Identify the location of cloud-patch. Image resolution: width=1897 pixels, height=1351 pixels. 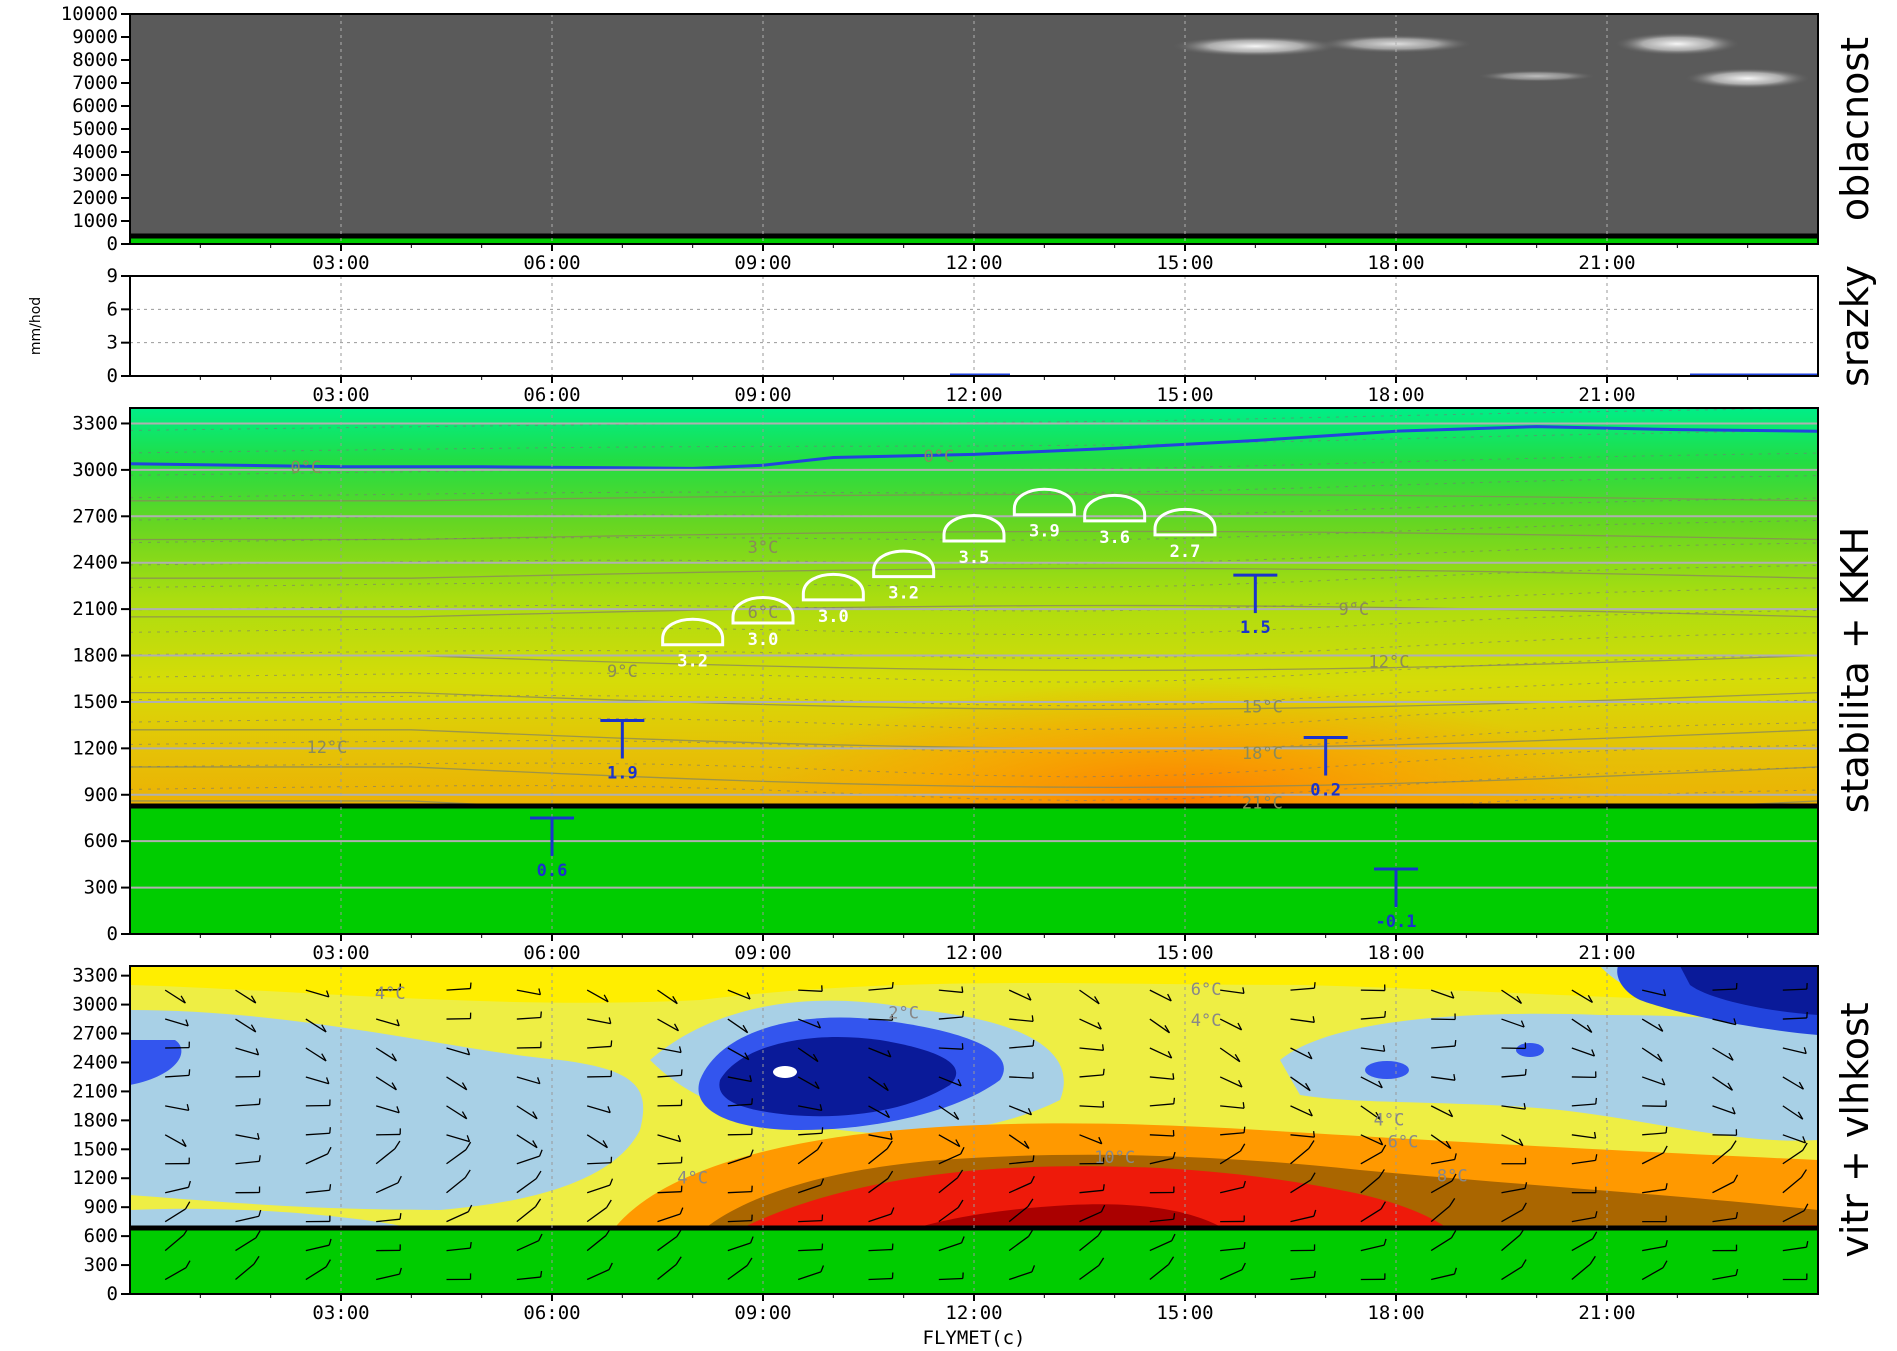
(1677, 44).